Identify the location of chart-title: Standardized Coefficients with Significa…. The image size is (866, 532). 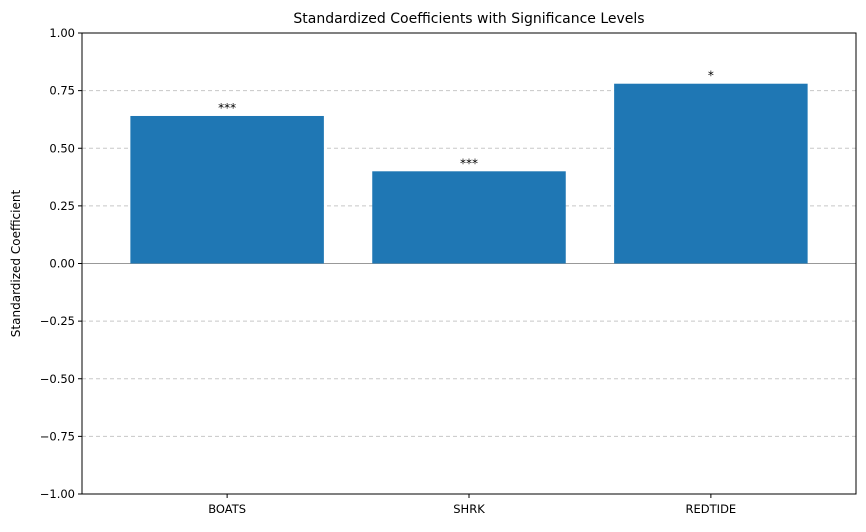
(468, 19).